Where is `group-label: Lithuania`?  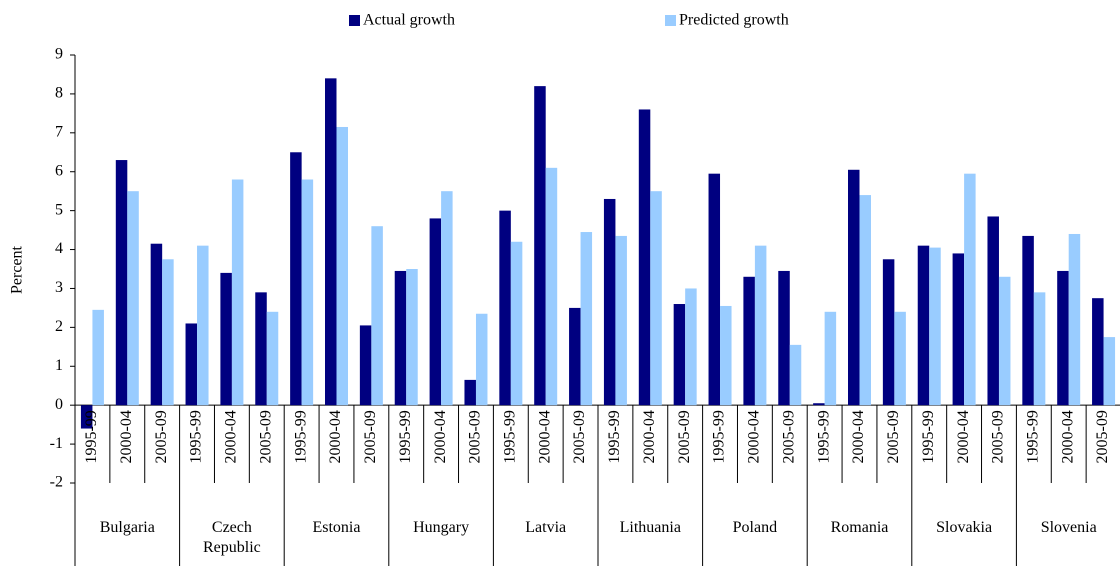 group-label: Lithuania is located at coordinates (650, 527).